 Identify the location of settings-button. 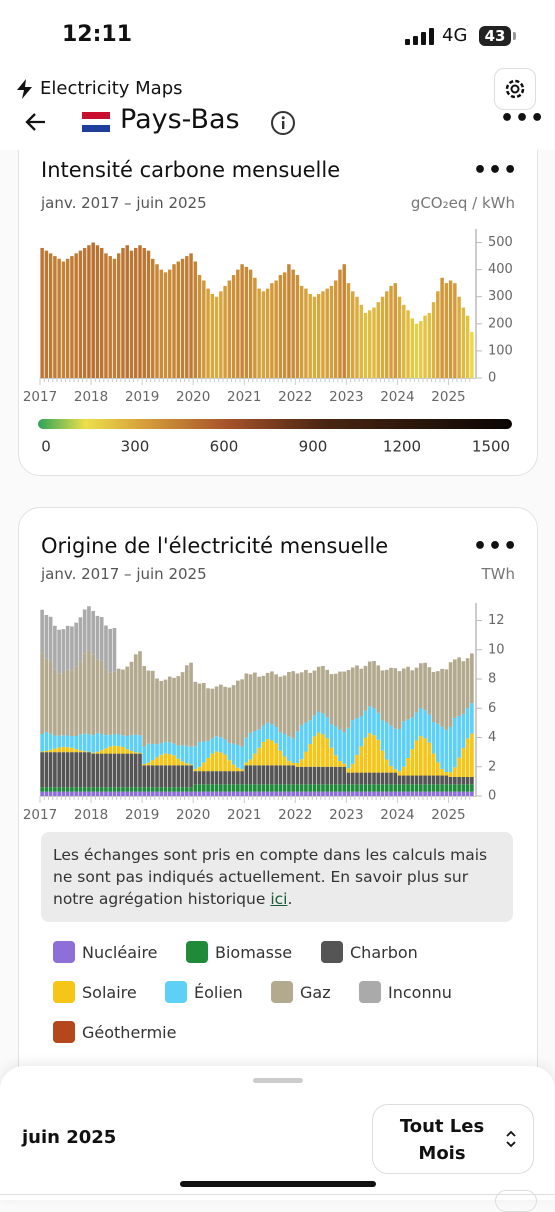
(515, 89).